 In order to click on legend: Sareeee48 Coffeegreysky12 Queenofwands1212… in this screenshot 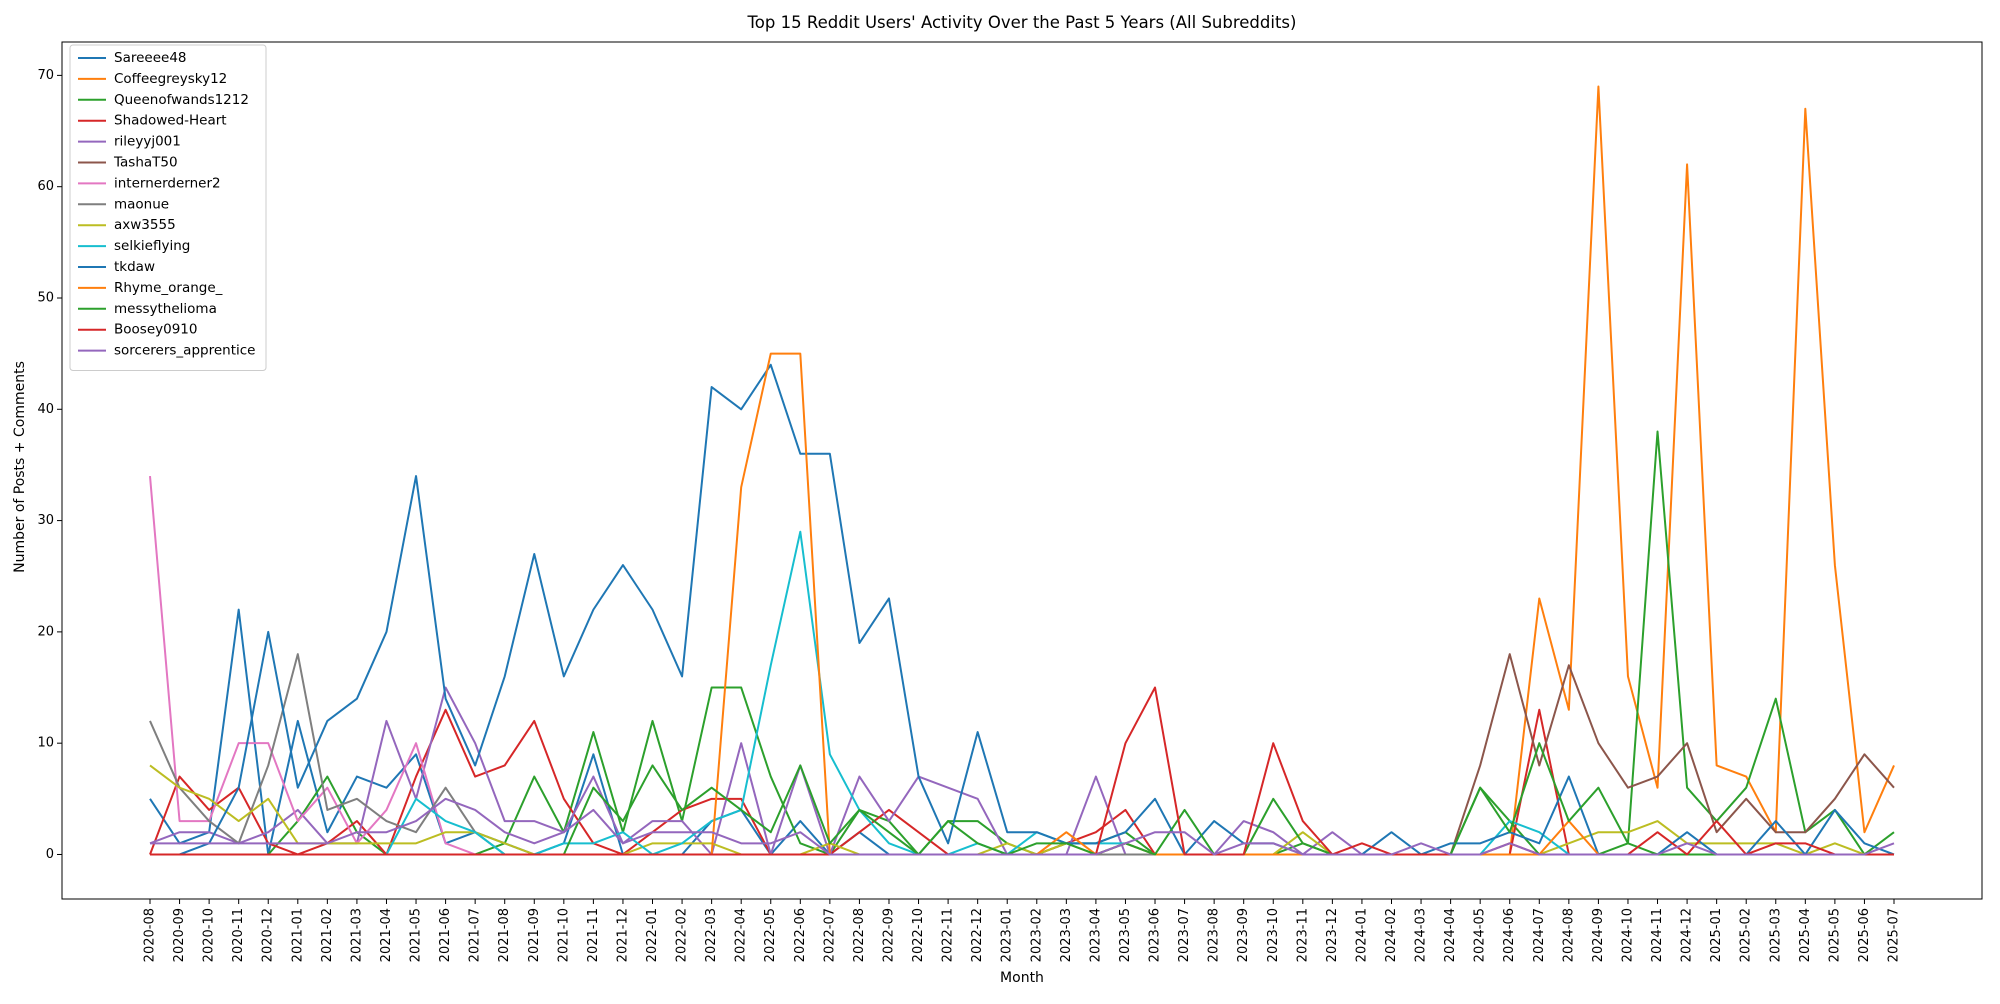, I will do `click(168, 207)`.